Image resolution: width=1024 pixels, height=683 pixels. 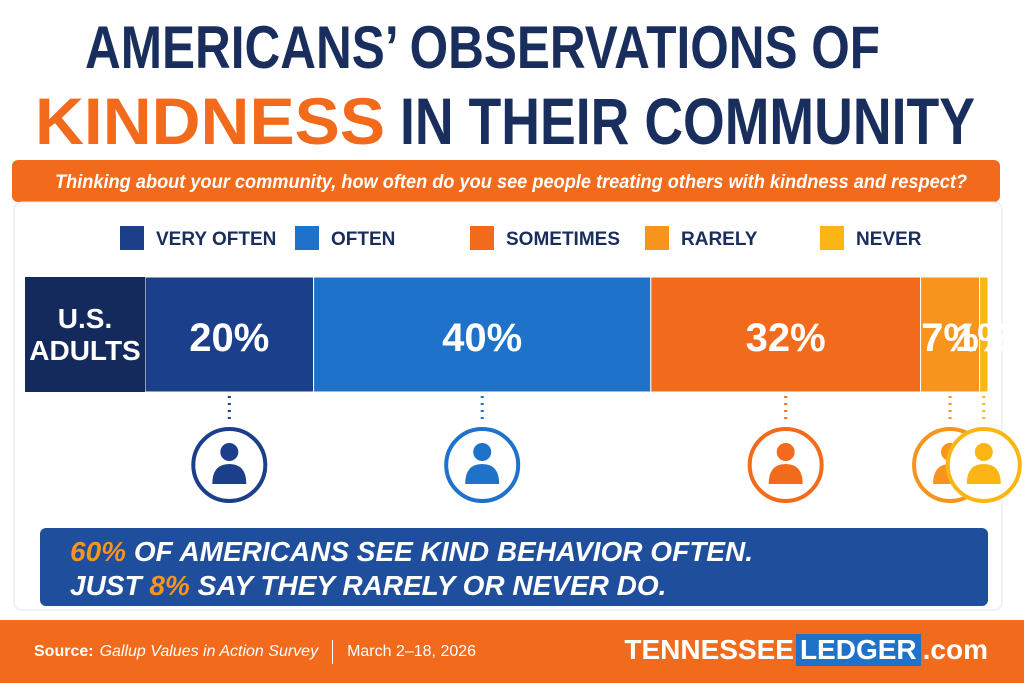 What do you see at coordinates (719, 239) in the screenshot?
I see `legend-label: RARELY` at bounding box center [719, 239].